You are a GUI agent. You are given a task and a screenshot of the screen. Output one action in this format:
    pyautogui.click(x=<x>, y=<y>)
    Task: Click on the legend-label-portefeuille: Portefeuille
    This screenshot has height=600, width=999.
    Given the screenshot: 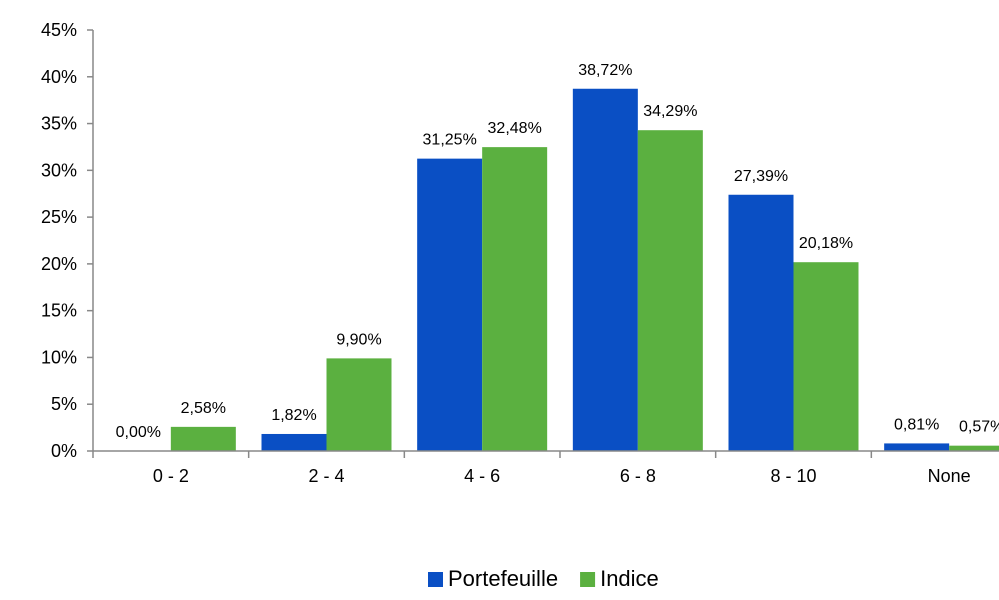 What is the action you would take?
    pyautogui.click(x=503, y=578)
    